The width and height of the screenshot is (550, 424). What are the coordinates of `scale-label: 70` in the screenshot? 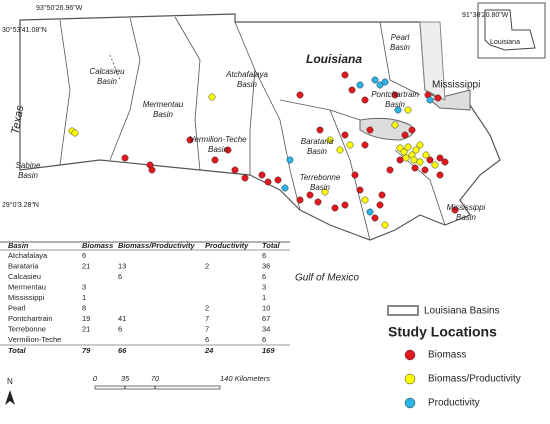 It's located at (155, 378).